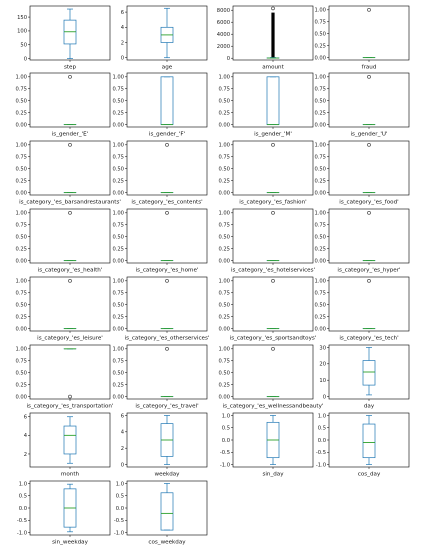 The width and height of the screenshot is (435, 550). I want to click on y-tick-label: 0.5, so click(226, 429).